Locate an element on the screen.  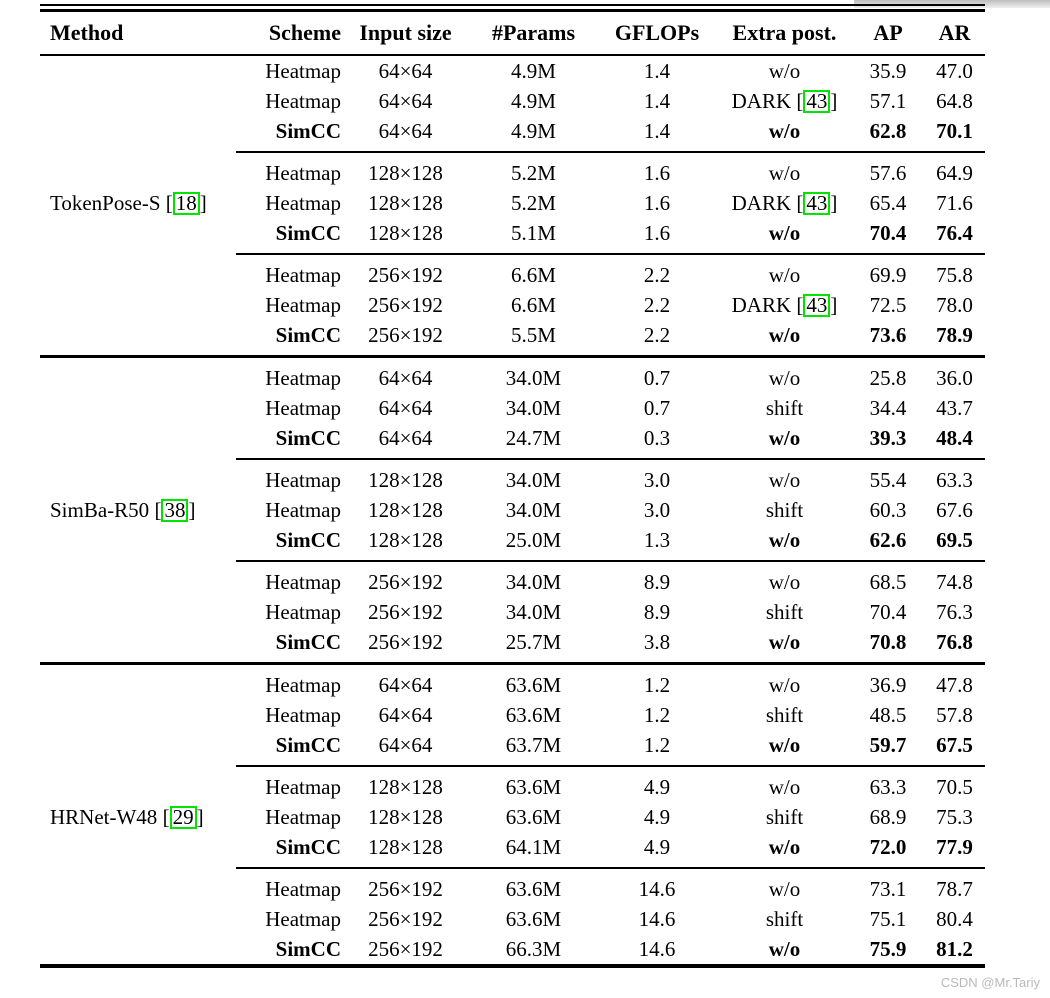
table-row: Heatmap 128×128 34.0M 3.0 w/o 55.4 63.3 is located at coordinates (610, 480).